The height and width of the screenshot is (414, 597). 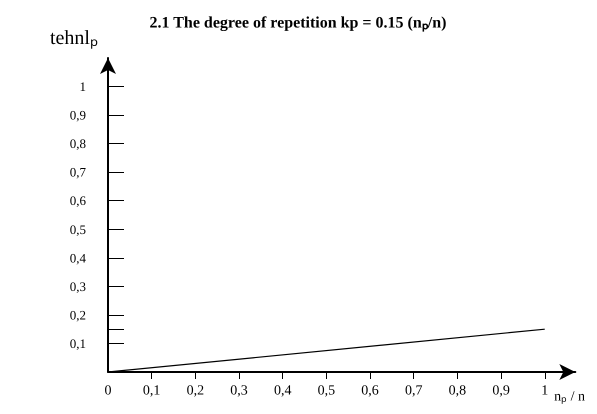 What do you see at coordinates (78, 314) in the screenshot?
I see `y-tick-label: 0,2` at bounding box center [78, 314].